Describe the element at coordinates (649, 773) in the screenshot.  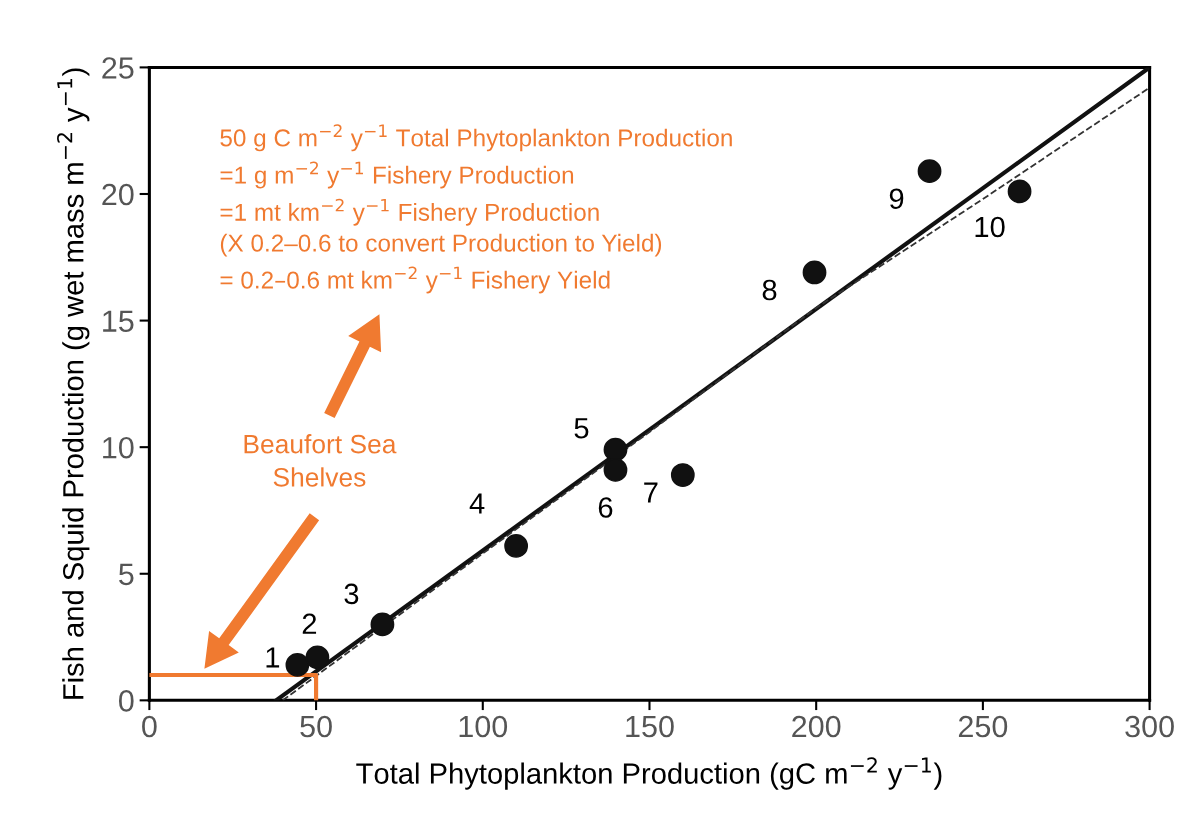
I see `x-axis-title: Total Phytoplankton Production (gC m$^{−2}$ y$^{−1}$)` at that location.